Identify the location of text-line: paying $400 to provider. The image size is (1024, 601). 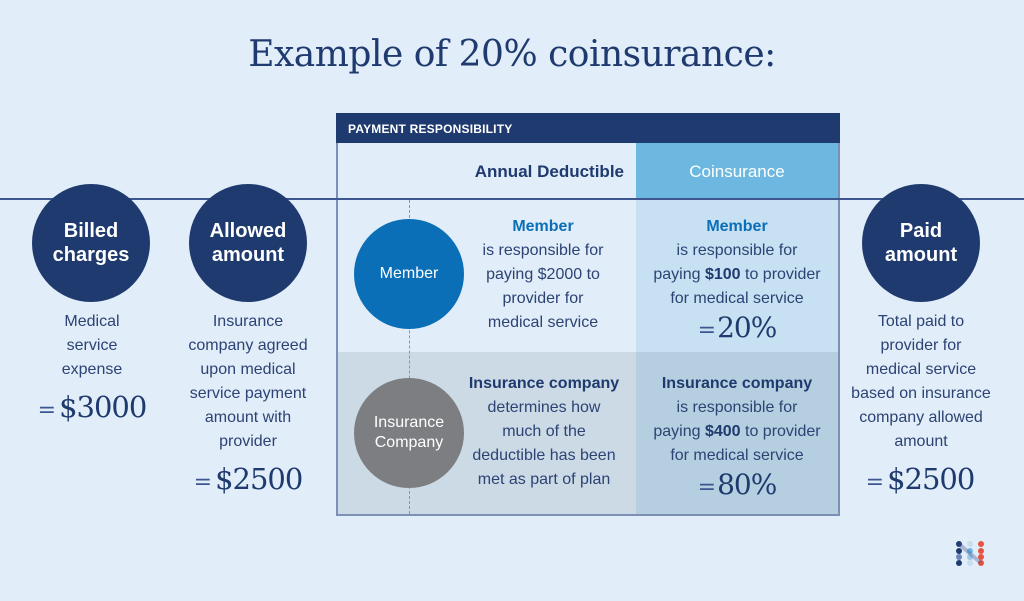
(737, 432).